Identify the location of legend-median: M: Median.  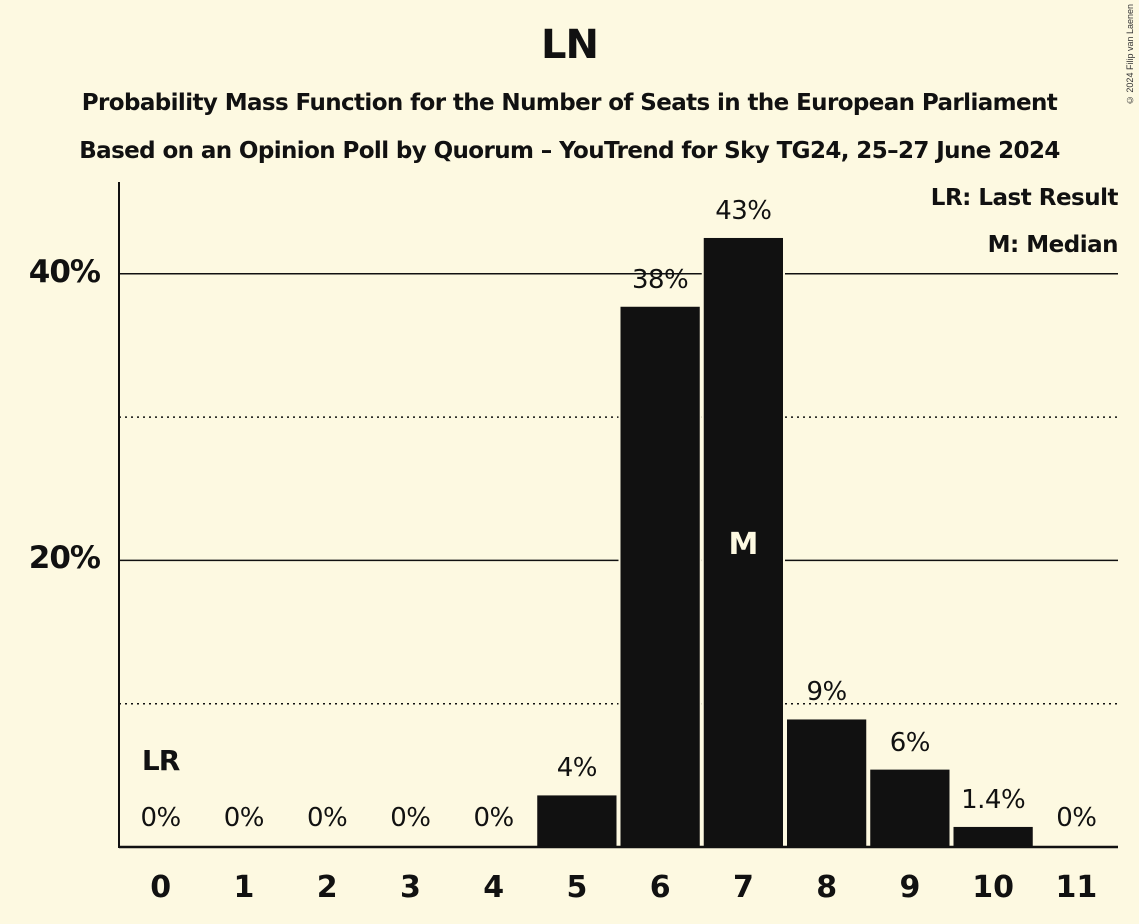
(1053, 245).